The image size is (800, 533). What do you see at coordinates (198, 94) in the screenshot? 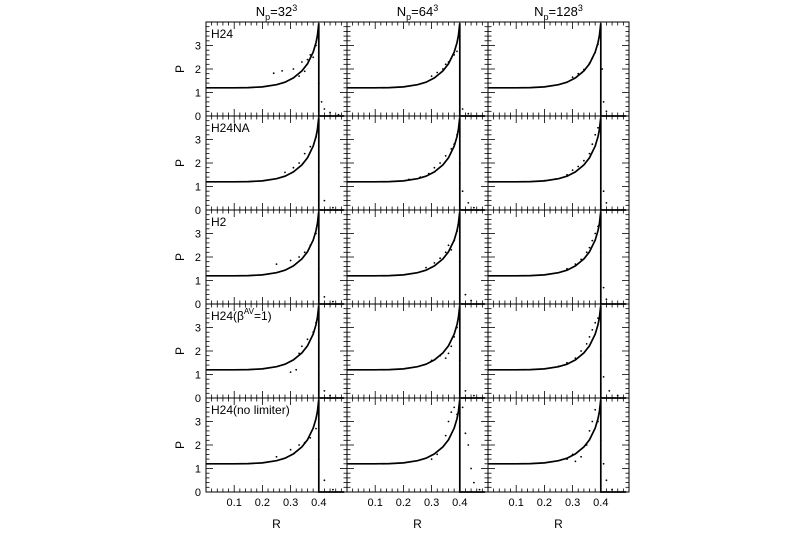
I see `y-tick-label: 1` at bounding box center [198, 94].